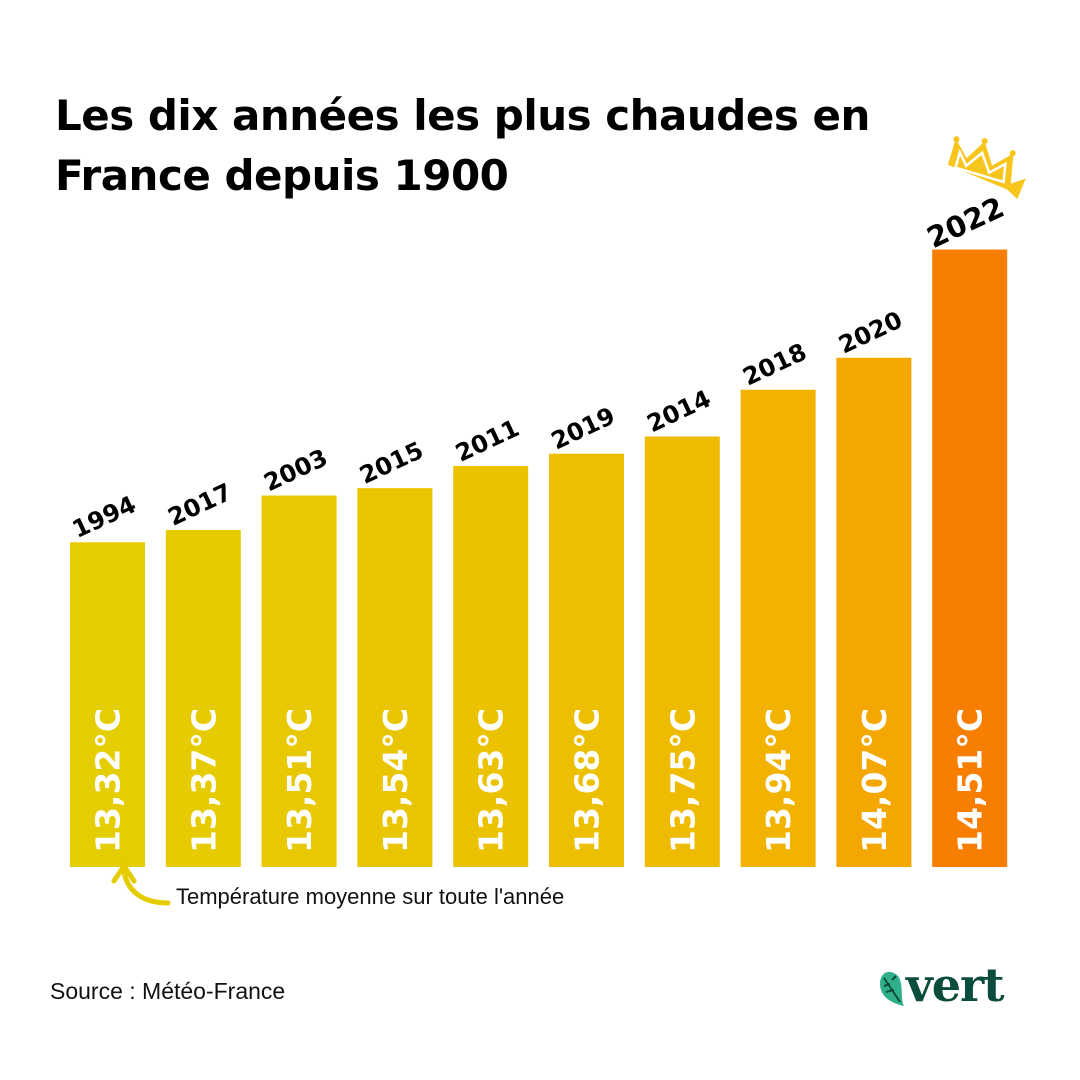 The width and height of the screenshot is (1080, 1080). I want to click on value-label: 13,94°C, so click(778, 780).